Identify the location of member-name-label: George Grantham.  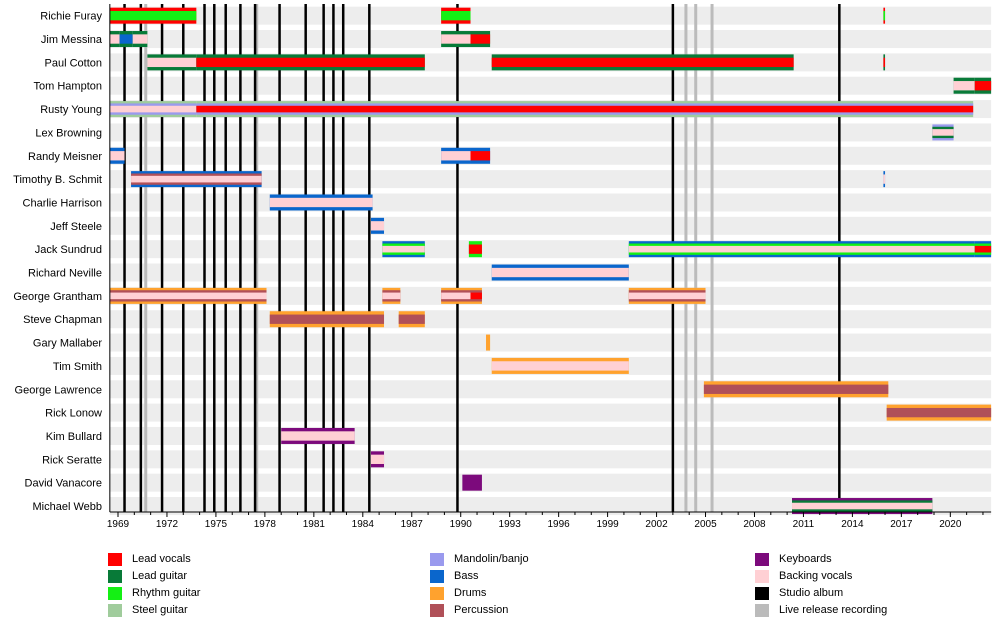
(57, 297).